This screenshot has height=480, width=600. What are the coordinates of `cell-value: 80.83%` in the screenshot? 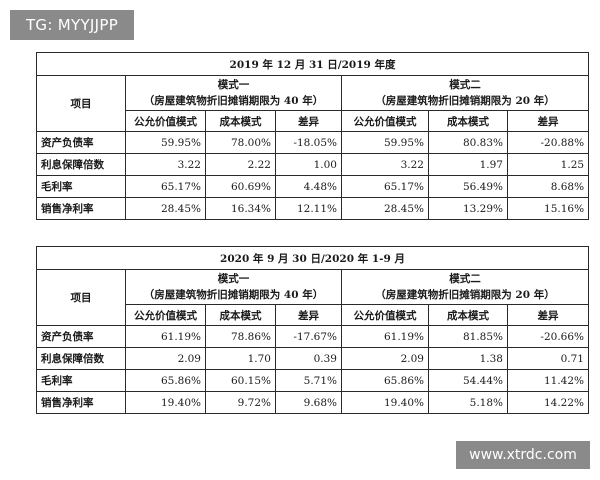 It's located at (468, 142).